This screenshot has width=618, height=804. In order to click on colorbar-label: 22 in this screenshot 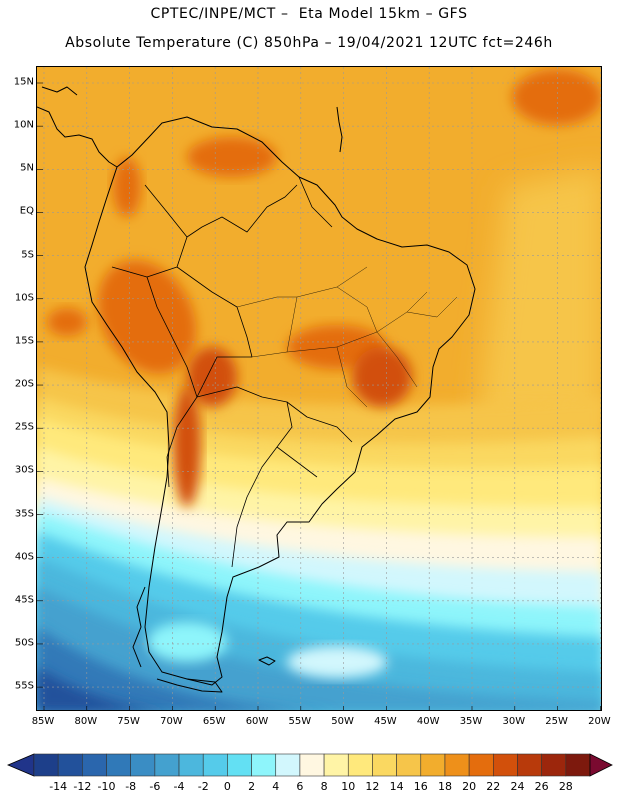, I will do `click(493, 786)`.